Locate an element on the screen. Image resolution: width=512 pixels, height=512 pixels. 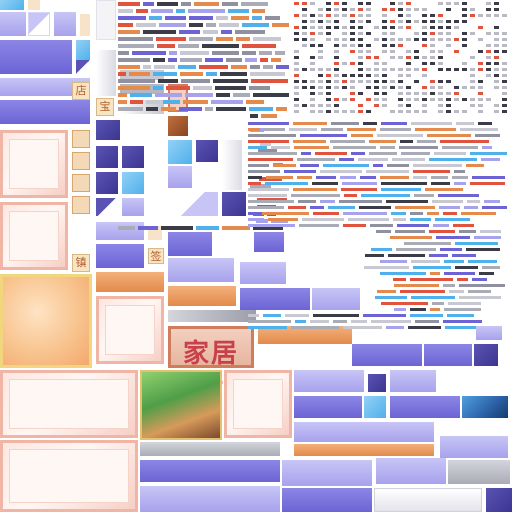
pink-panel is located at coordinates (130, 330).